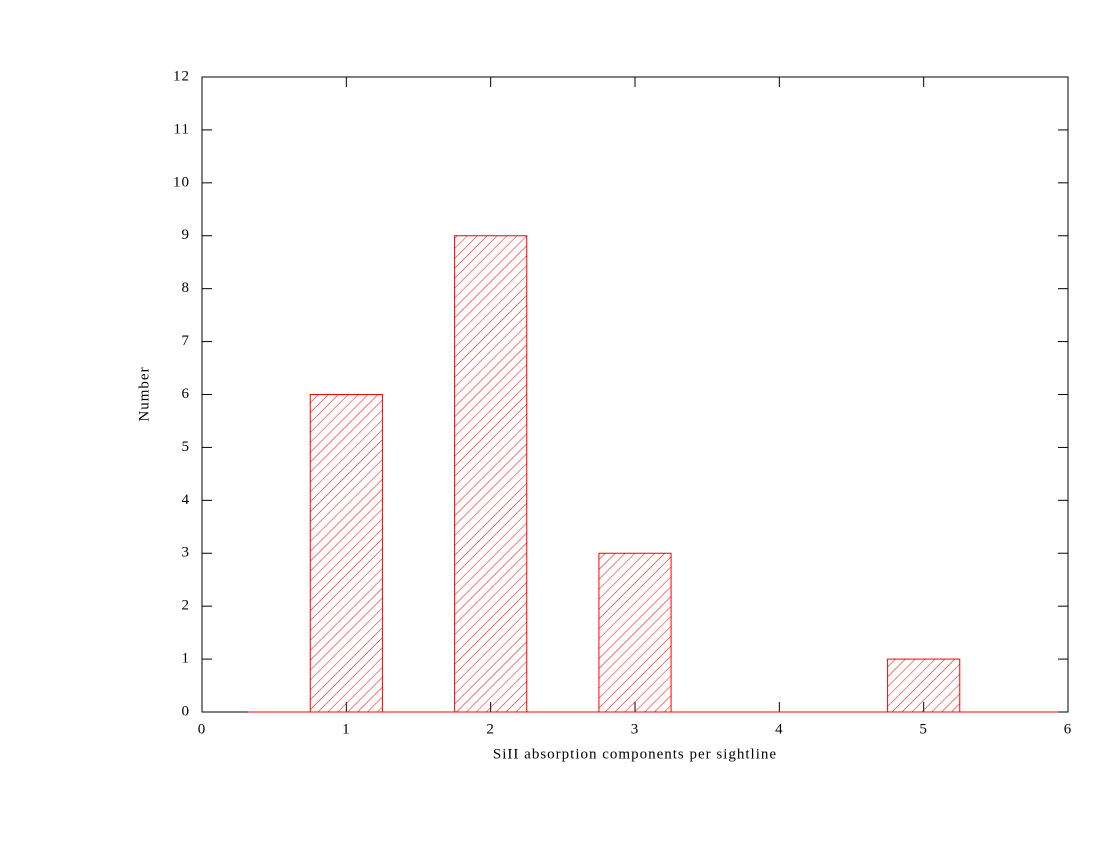 The width and height of the screenshot is (1100, 850). I want to click on x-axis-label: SiII absorption components per sightline, so click(635, 754).